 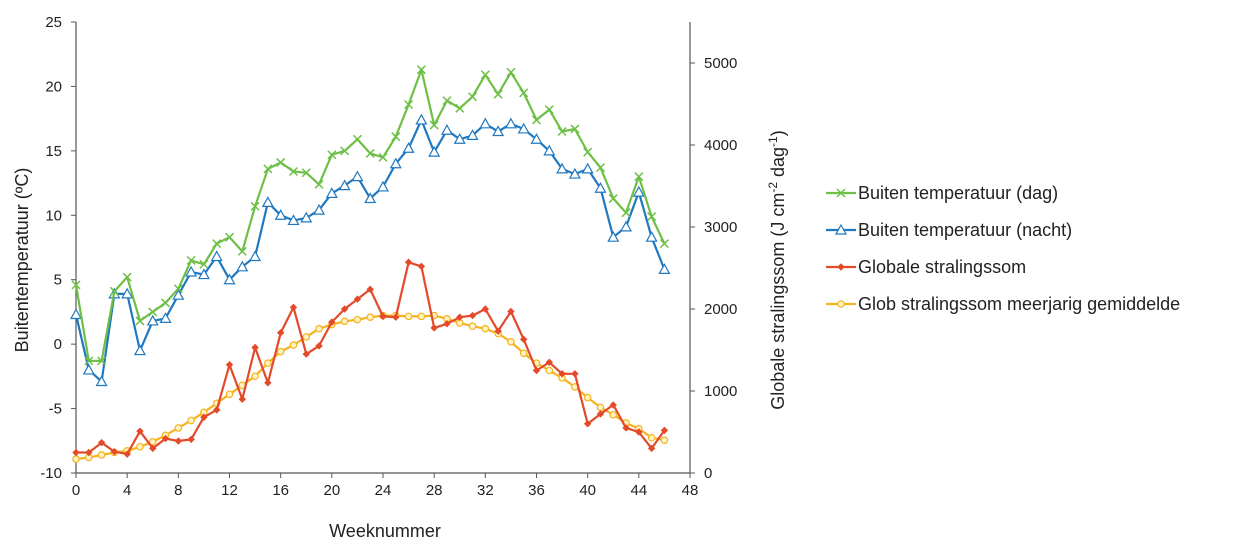 What do you see at coordinates (720, 145) in the screenshot?
I see `y-right-tick-label: 4000` at bounding box center [720, 145].